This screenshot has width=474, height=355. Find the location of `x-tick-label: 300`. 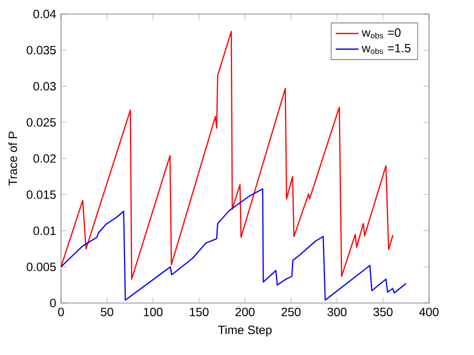

x-tick-label: 300 is located at coordinates (337, 312).